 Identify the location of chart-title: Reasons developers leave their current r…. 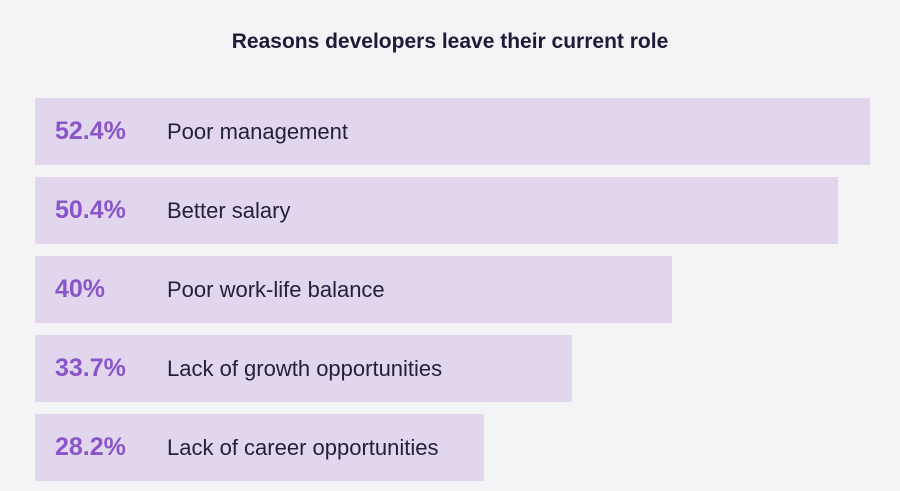
(450, 41).